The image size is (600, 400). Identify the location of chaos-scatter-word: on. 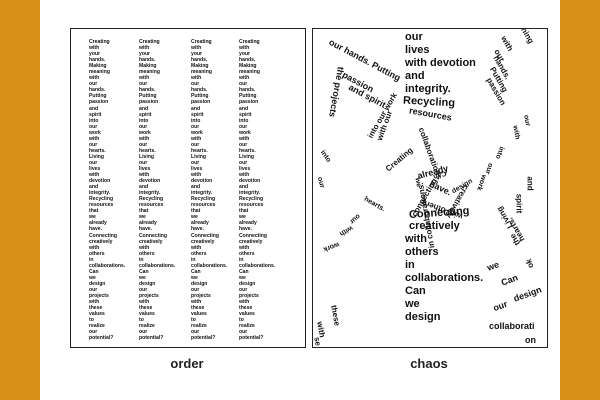
(530, 340).